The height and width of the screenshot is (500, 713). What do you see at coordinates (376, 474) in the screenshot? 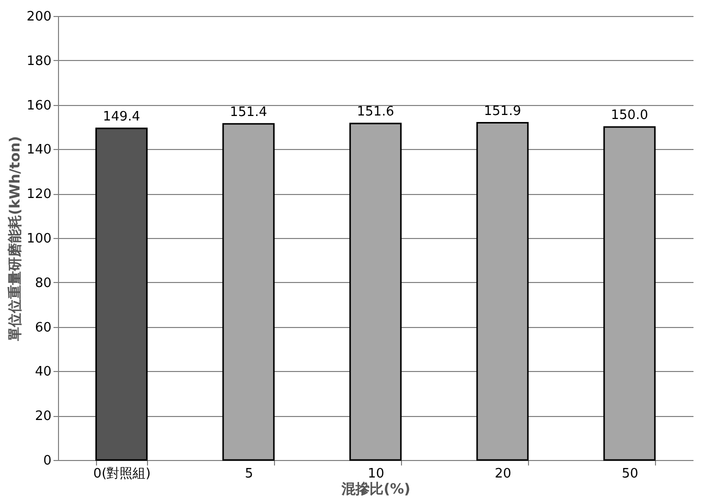
I see `x-tick-label: 10` at bounding box center [376, 474].